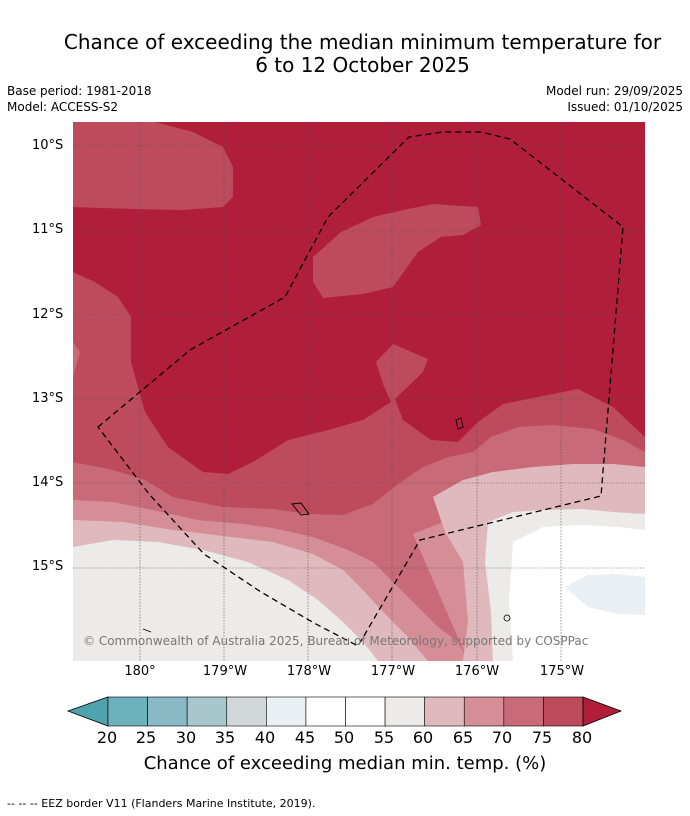 Image resolution: width=690 pixels, height=816 pixels. I want to click on cb-tick-20: 20, so click(107, 737).